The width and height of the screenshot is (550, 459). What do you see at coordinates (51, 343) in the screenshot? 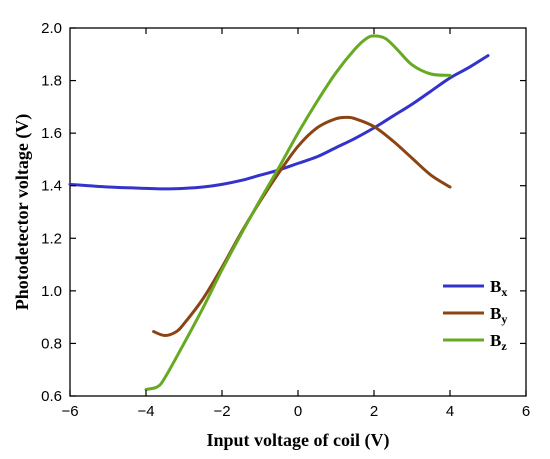
I see `y-tick-label: 0.8` at bounding box center [51, 343].